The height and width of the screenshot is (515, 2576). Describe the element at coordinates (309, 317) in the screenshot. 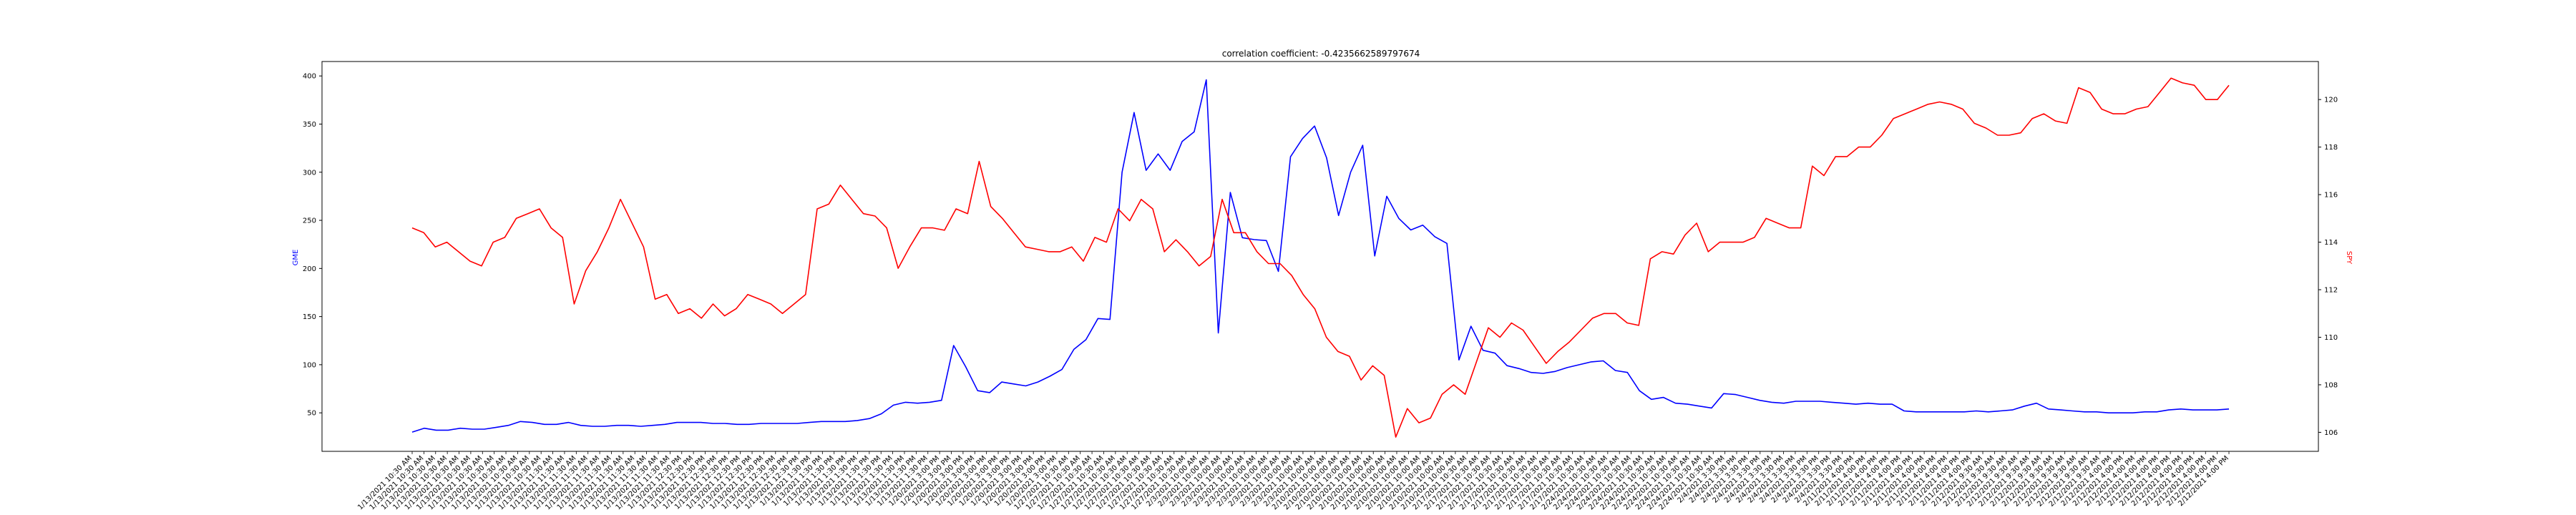

I see `left-y-tick-label: 150` at that location.